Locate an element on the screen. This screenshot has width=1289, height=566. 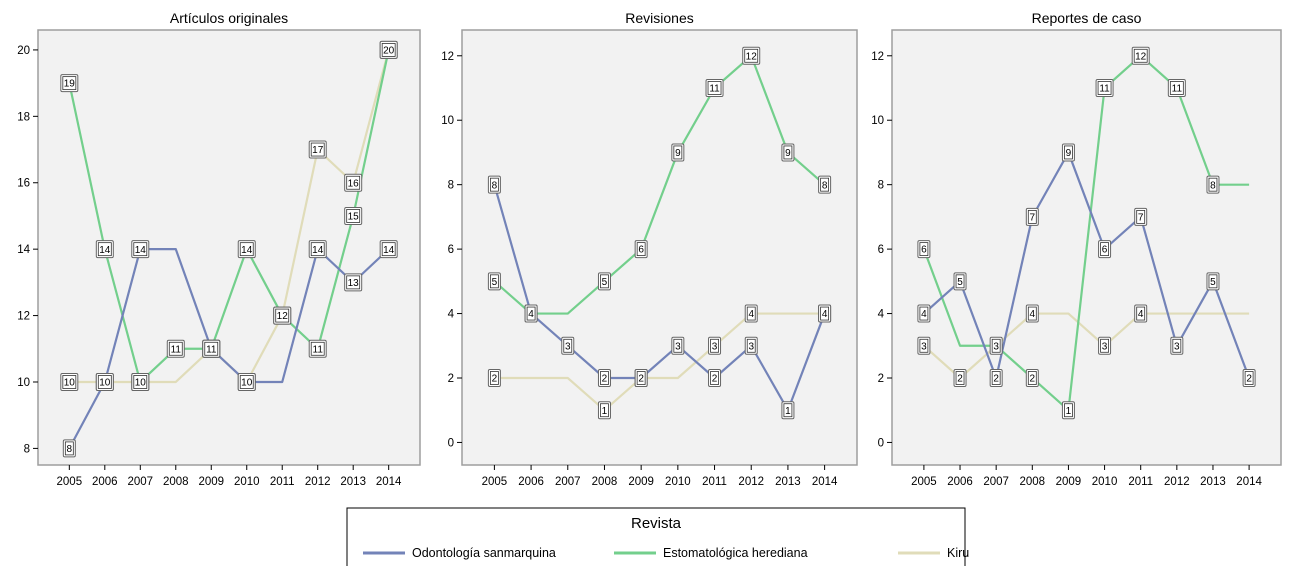
data-label-text: 10 is located at coordinates (141, 383).